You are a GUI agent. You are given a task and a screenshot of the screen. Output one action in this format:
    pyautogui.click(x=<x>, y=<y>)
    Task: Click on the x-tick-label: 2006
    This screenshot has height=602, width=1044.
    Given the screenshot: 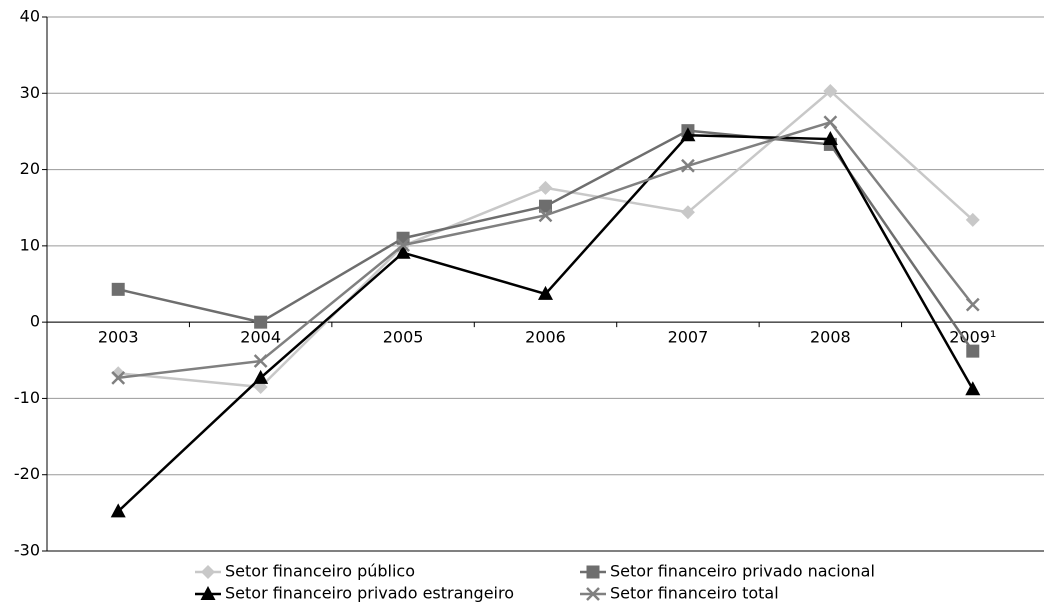 What is the action you would take?
    pyautogui.click(x=545, y=337)
    